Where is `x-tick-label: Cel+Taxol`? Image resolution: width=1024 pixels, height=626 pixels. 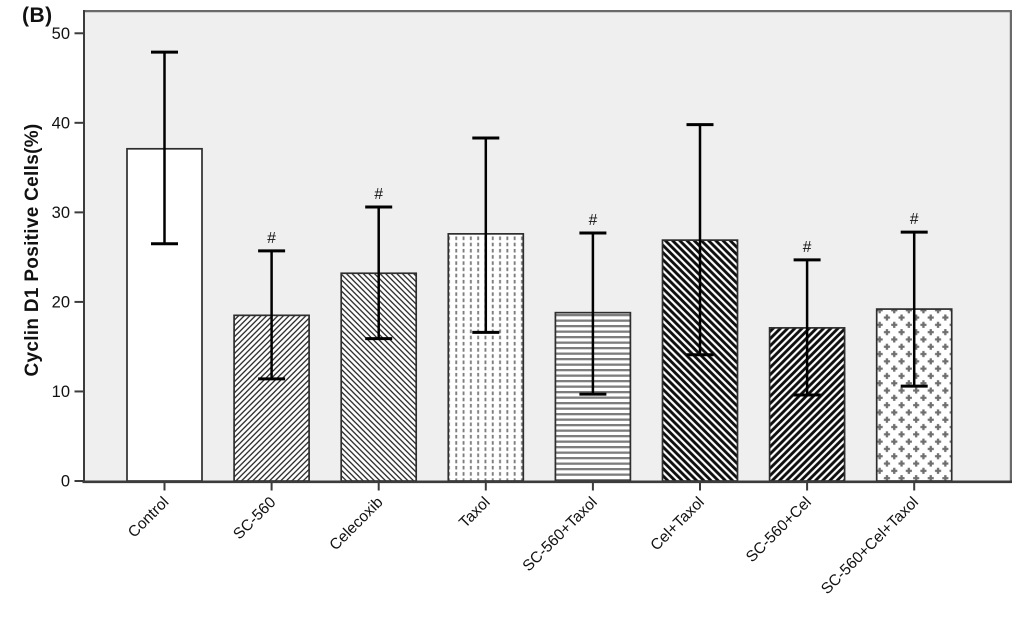 x-tick-label: Cel+Taxol is located at coordinates (677, 524).